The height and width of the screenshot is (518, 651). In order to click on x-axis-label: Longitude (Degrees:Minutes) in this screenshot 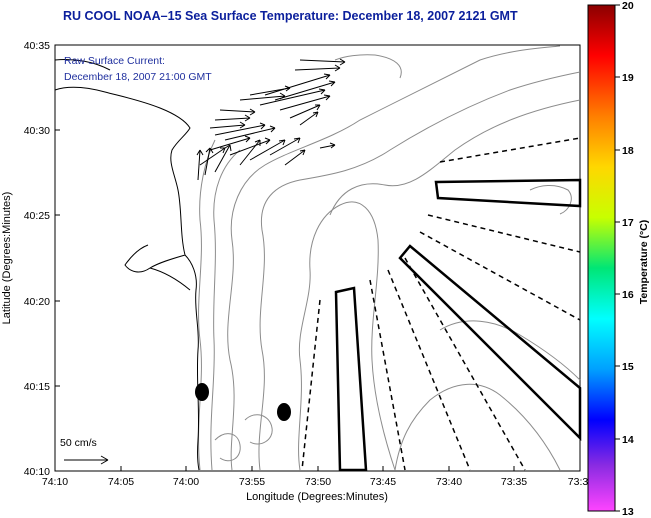, I will do `click(317, 497)`.